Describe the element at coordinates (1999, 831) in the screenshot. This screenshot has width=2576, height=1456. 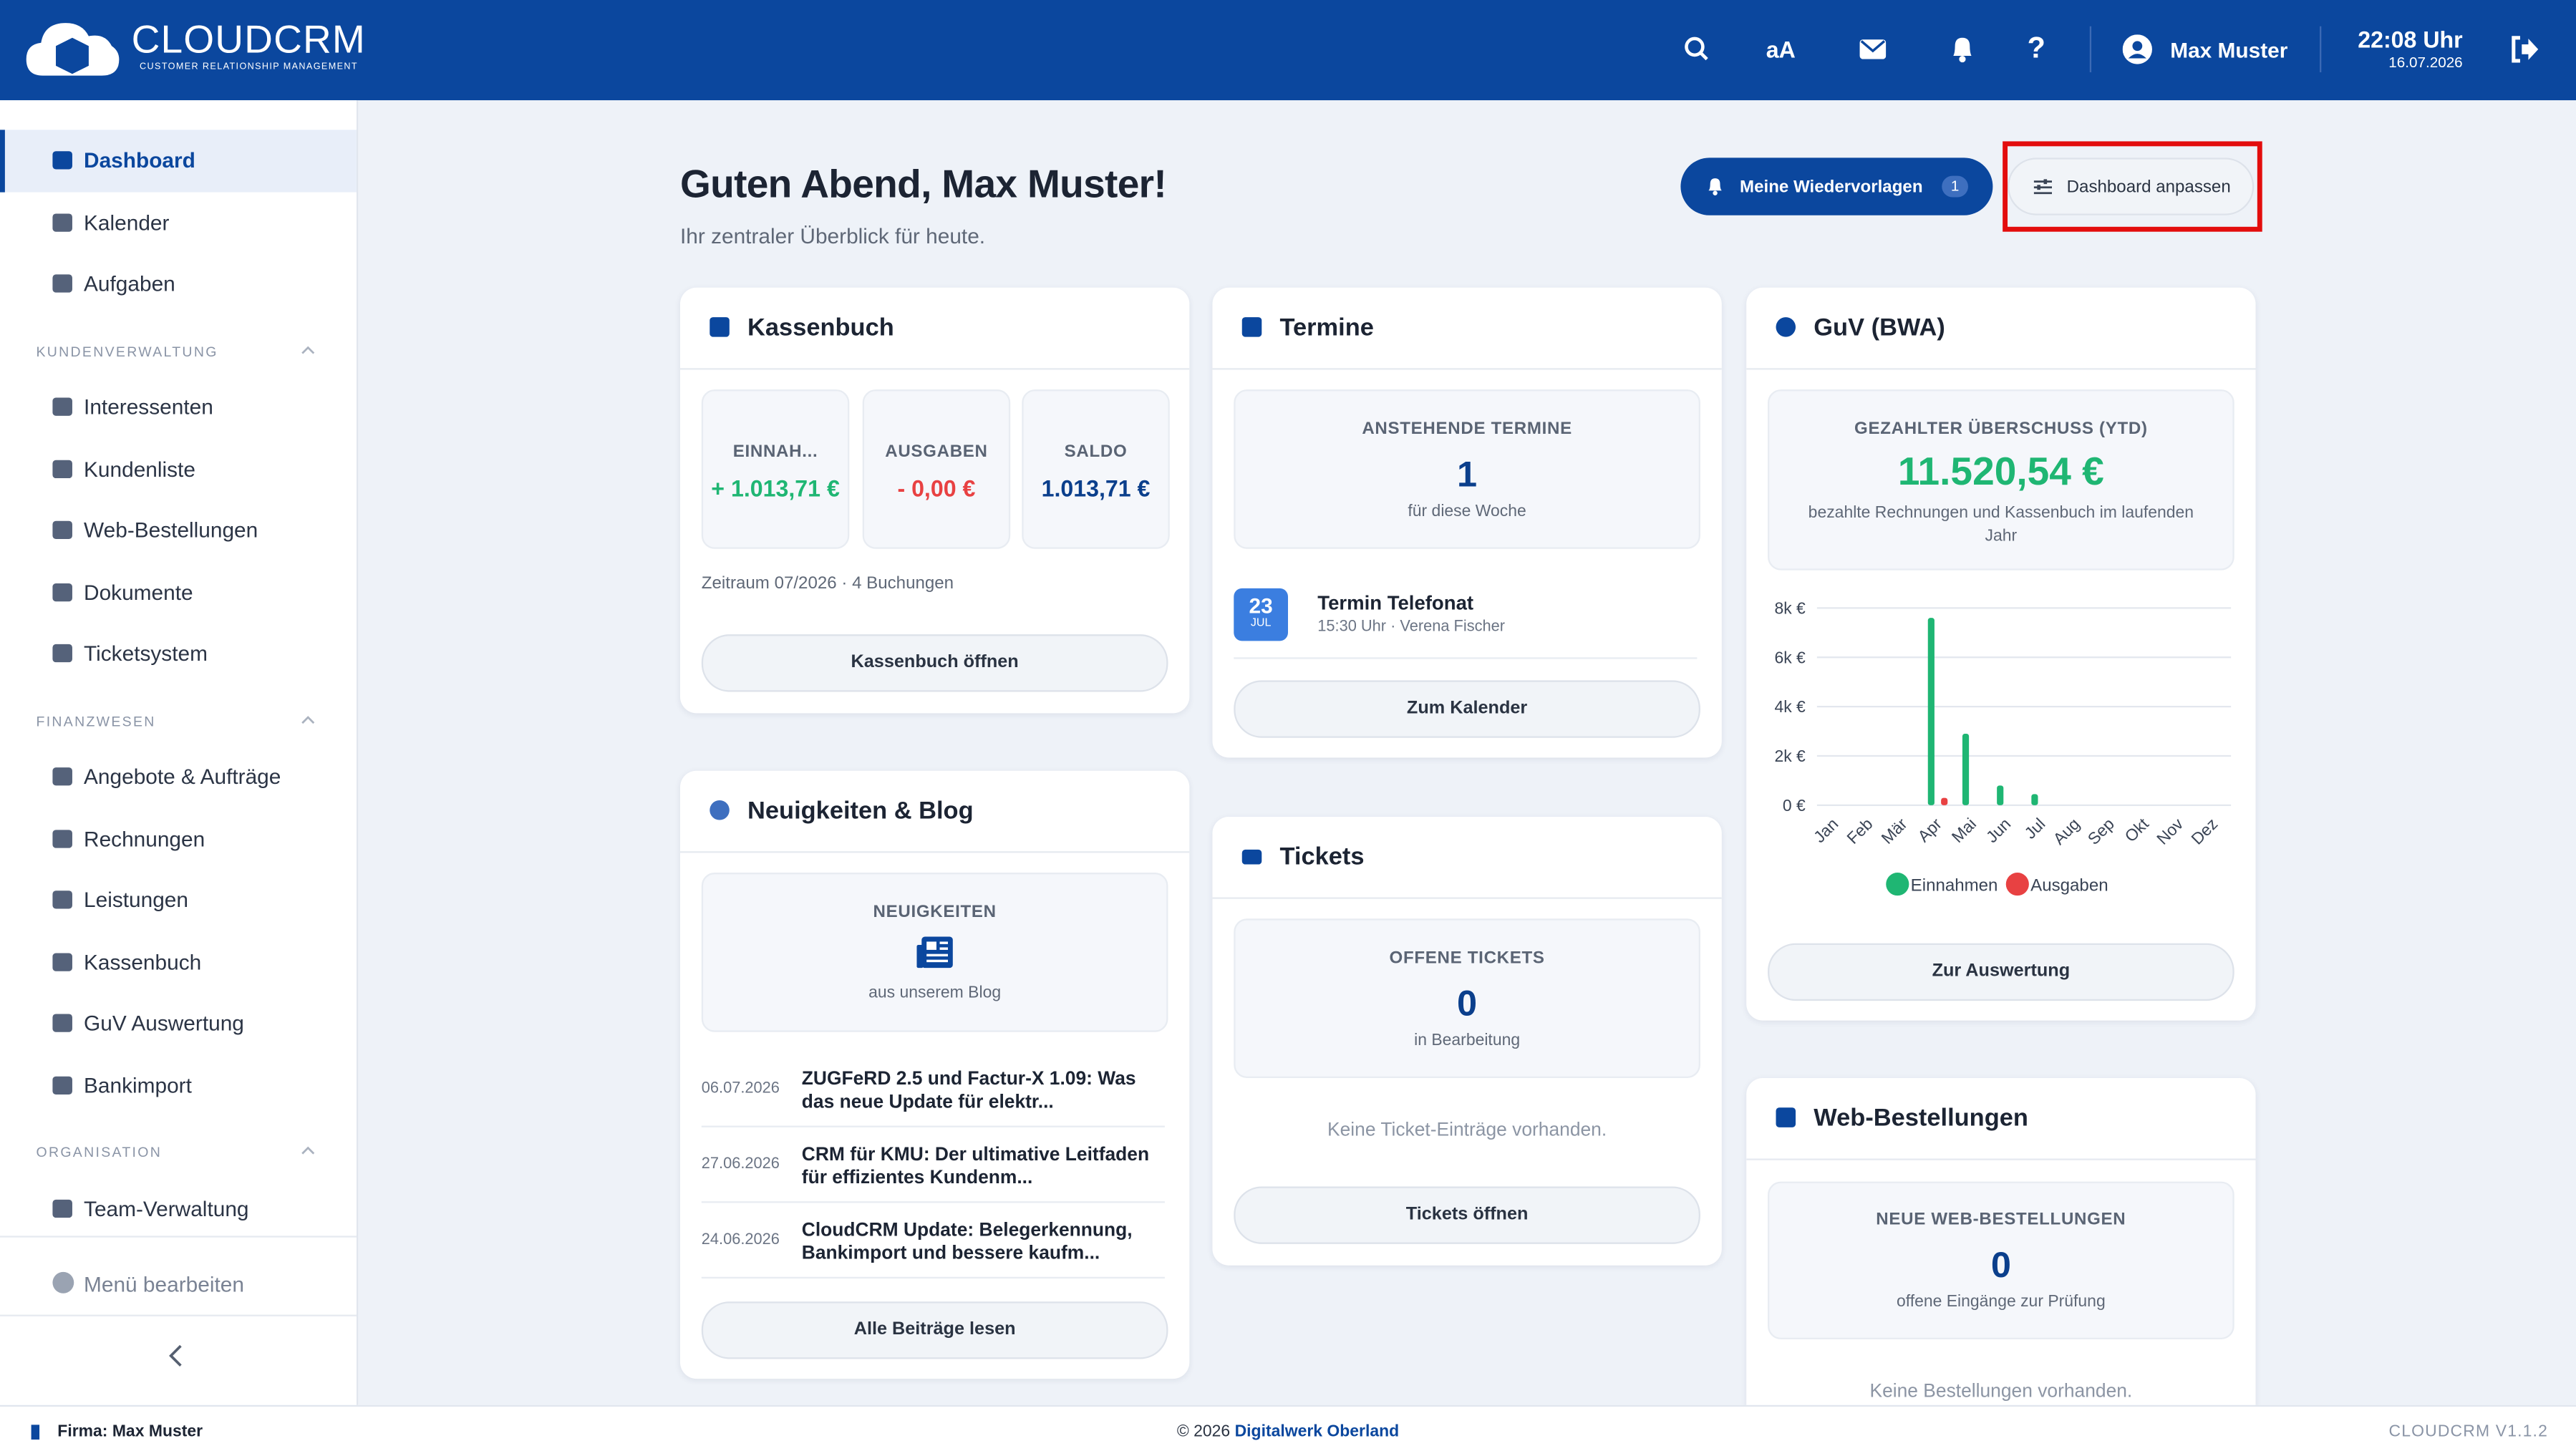
I see `x-tick-label: Jun` at that location.